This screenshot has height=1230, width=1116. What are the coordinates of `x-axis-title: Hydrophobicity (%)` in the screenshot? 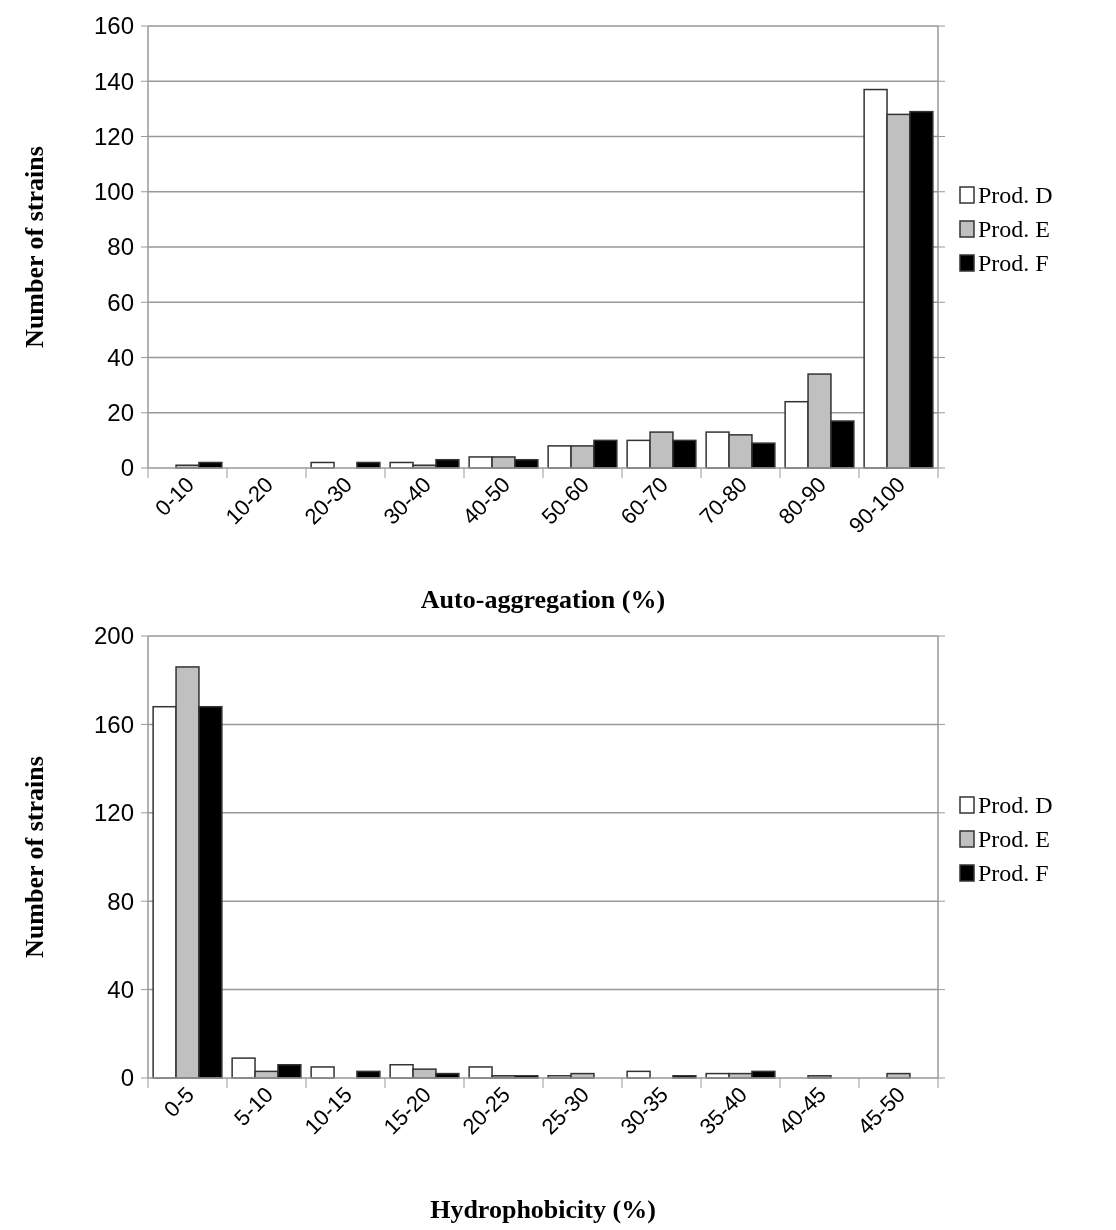 It's located at (543, 1209).